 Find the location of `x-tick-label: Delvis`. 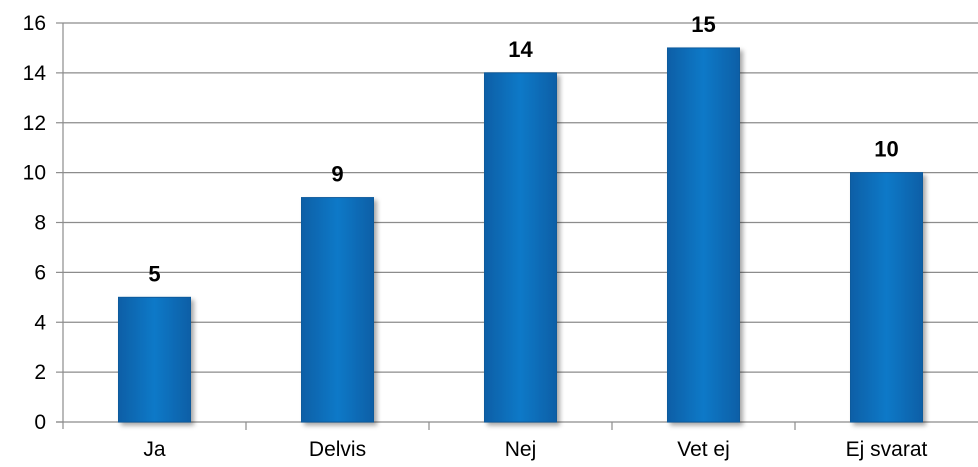

x-tick-label: Delvis is located at coordinates (337, 449).